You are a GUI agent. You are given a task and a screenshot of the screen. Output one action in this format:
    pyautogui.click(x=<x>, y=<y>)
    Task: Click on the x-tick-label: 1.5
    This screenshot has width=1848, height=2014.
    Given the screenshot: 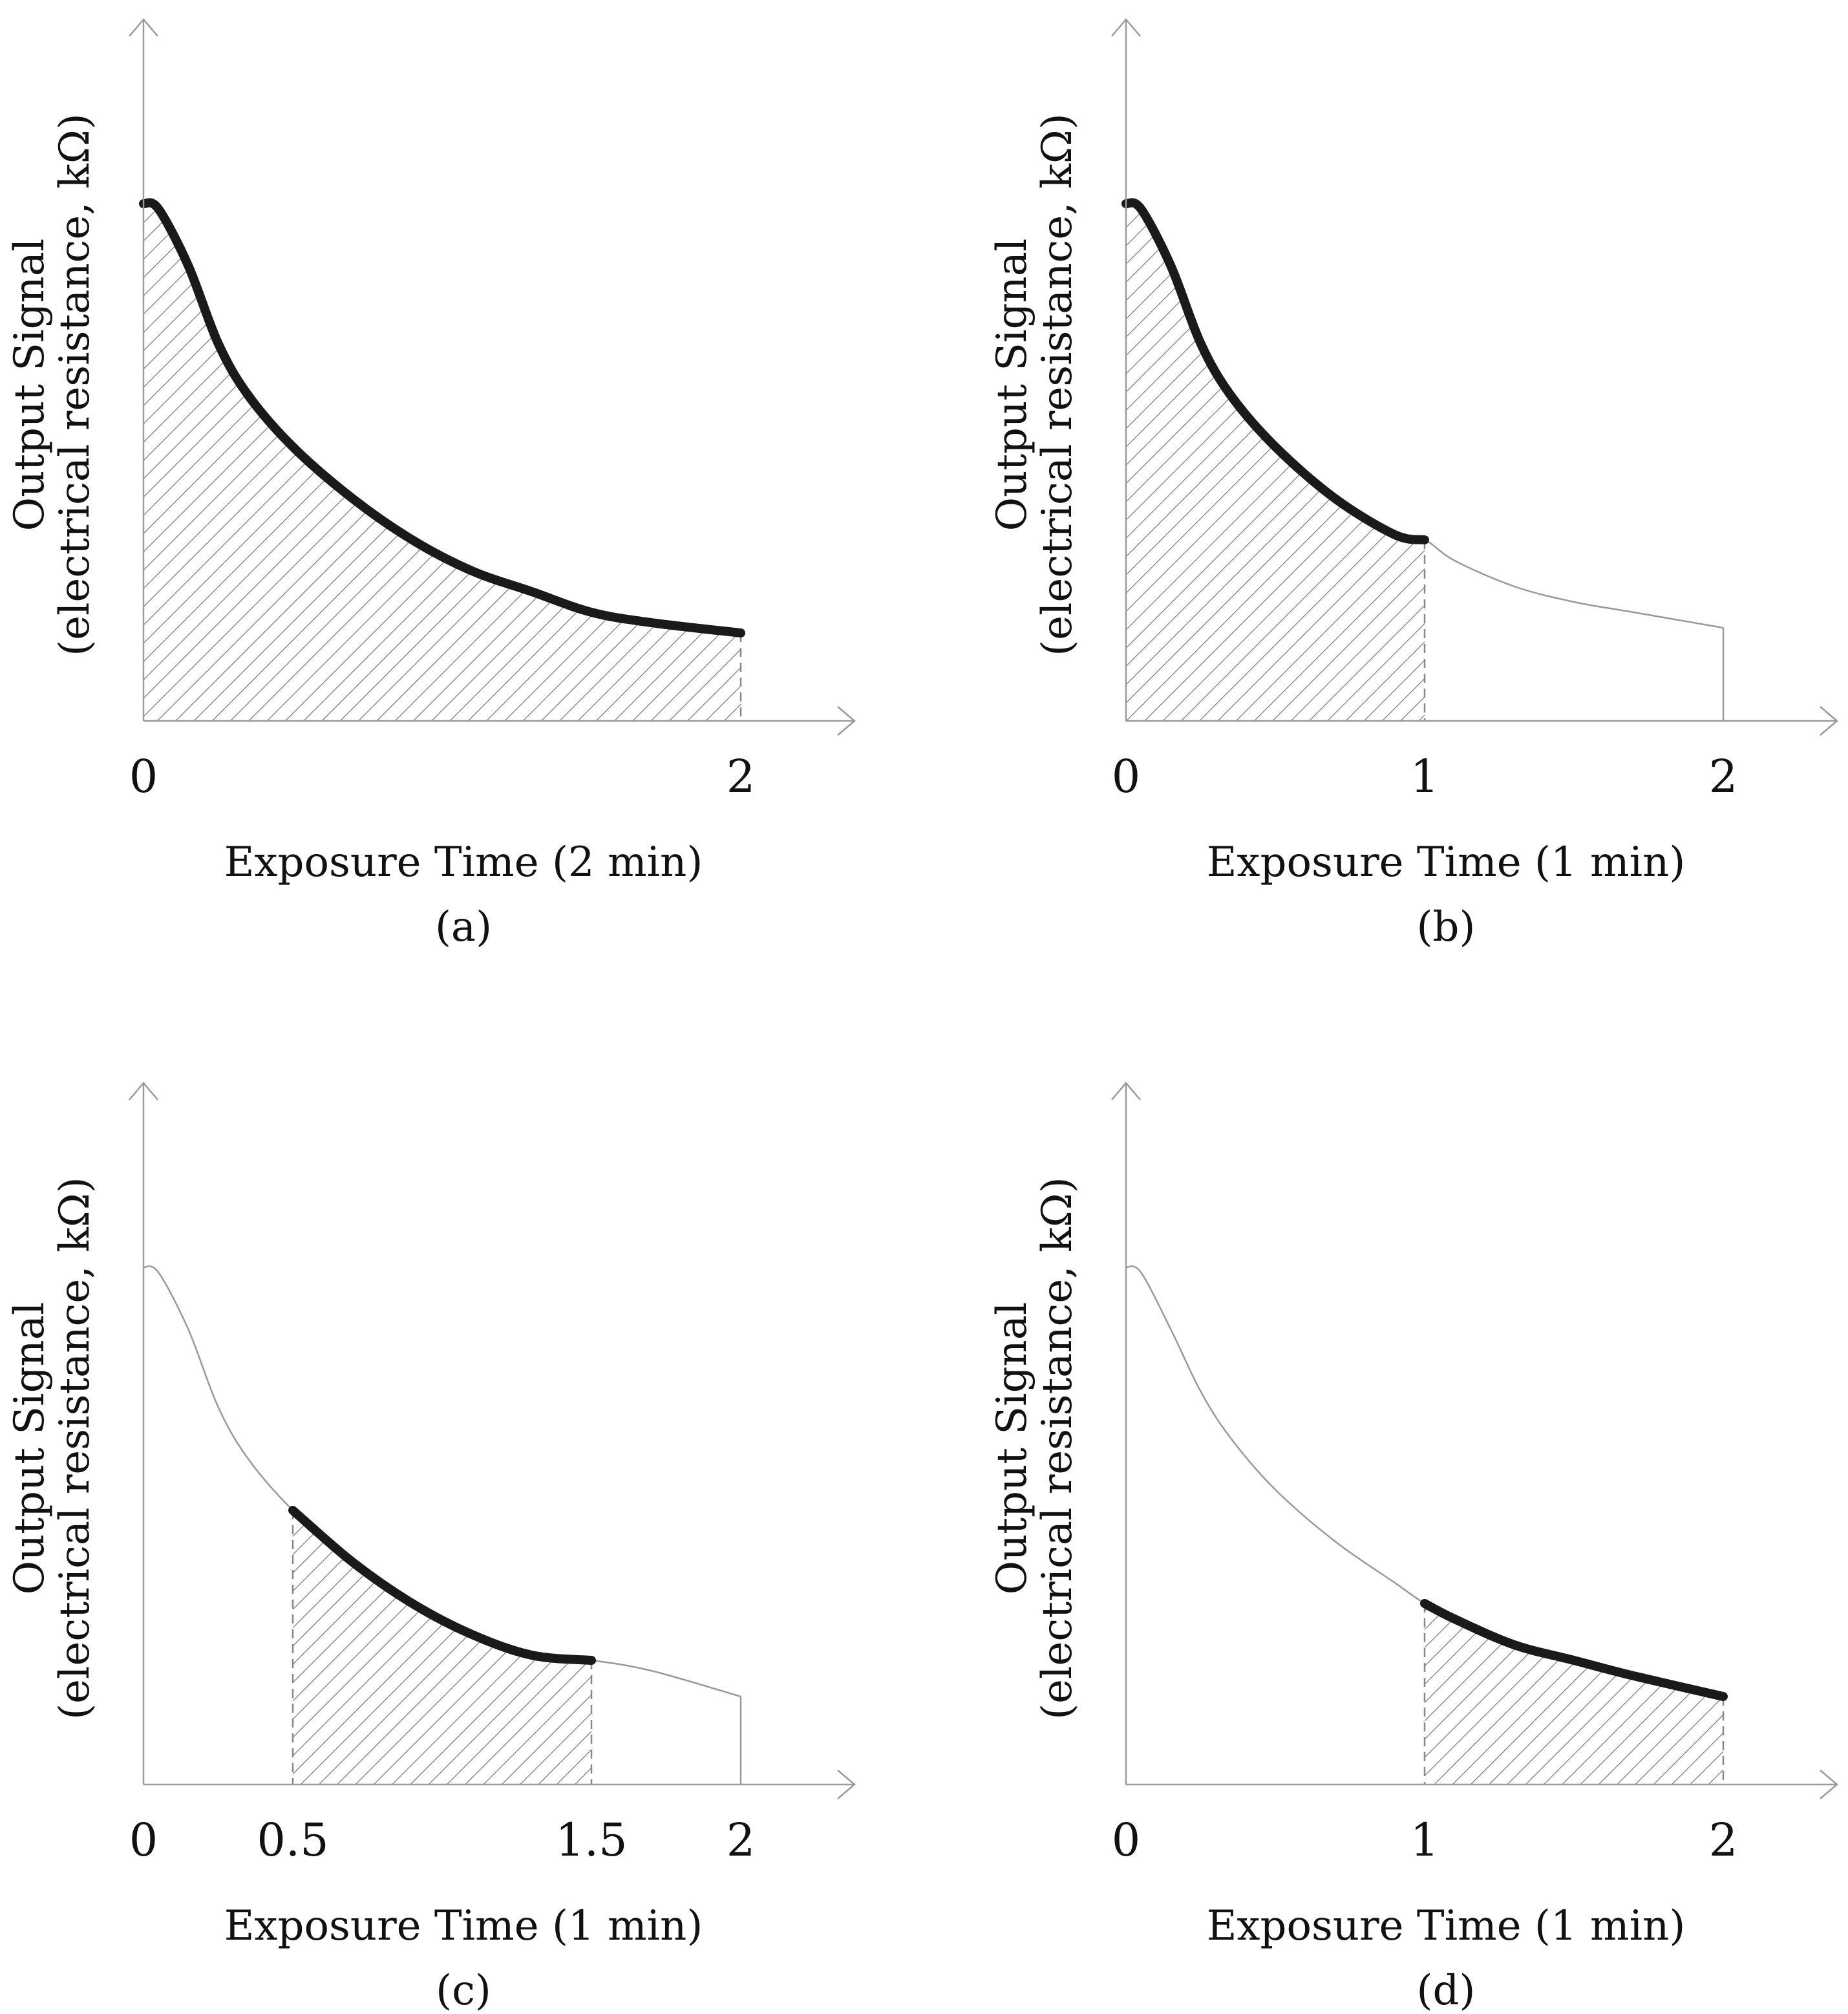 What is the action you would take?
    pyautogui.click(x=591, y=1840)
    